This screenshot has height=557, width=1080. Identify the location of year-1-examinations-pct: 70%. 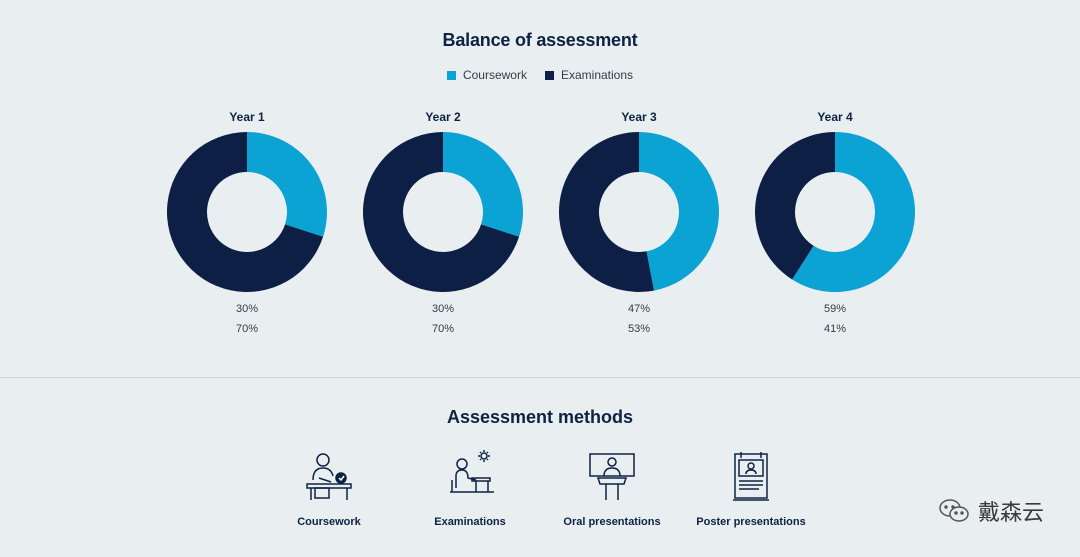
(247, 329).